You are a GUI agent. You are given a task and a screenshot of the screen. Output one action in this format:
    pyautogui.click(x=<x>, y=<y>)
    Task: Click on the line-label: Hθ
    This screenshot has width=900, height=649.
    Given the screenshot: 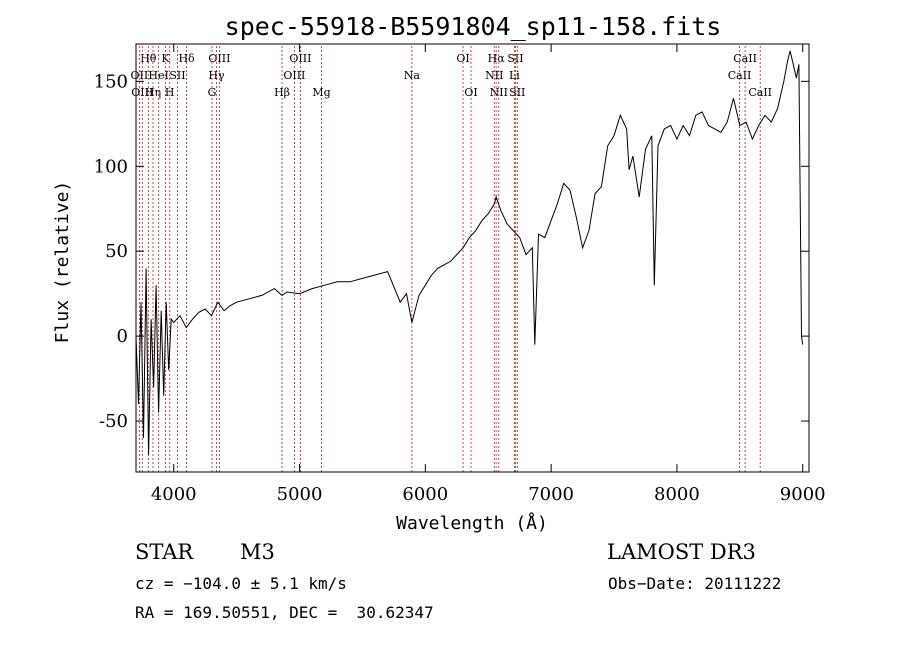 What is the action you would take?
    pyautogui.click(x=148, y=58)
    